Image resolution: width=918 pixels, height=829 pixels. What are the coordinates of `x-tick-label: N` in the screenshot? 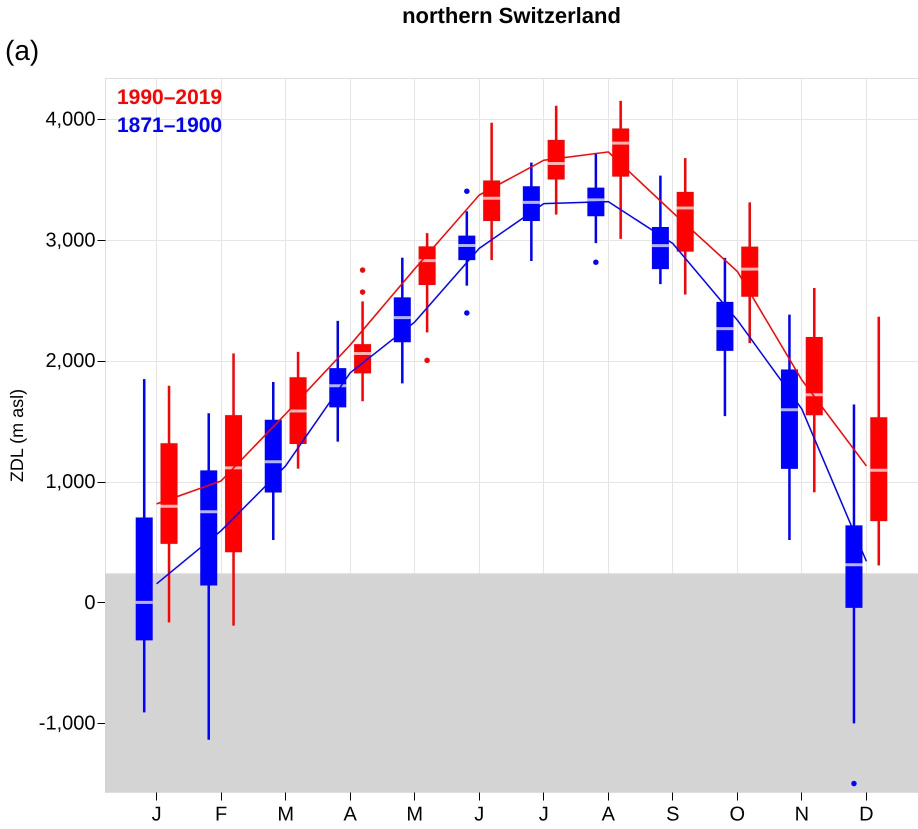 It's located at (802, 815).